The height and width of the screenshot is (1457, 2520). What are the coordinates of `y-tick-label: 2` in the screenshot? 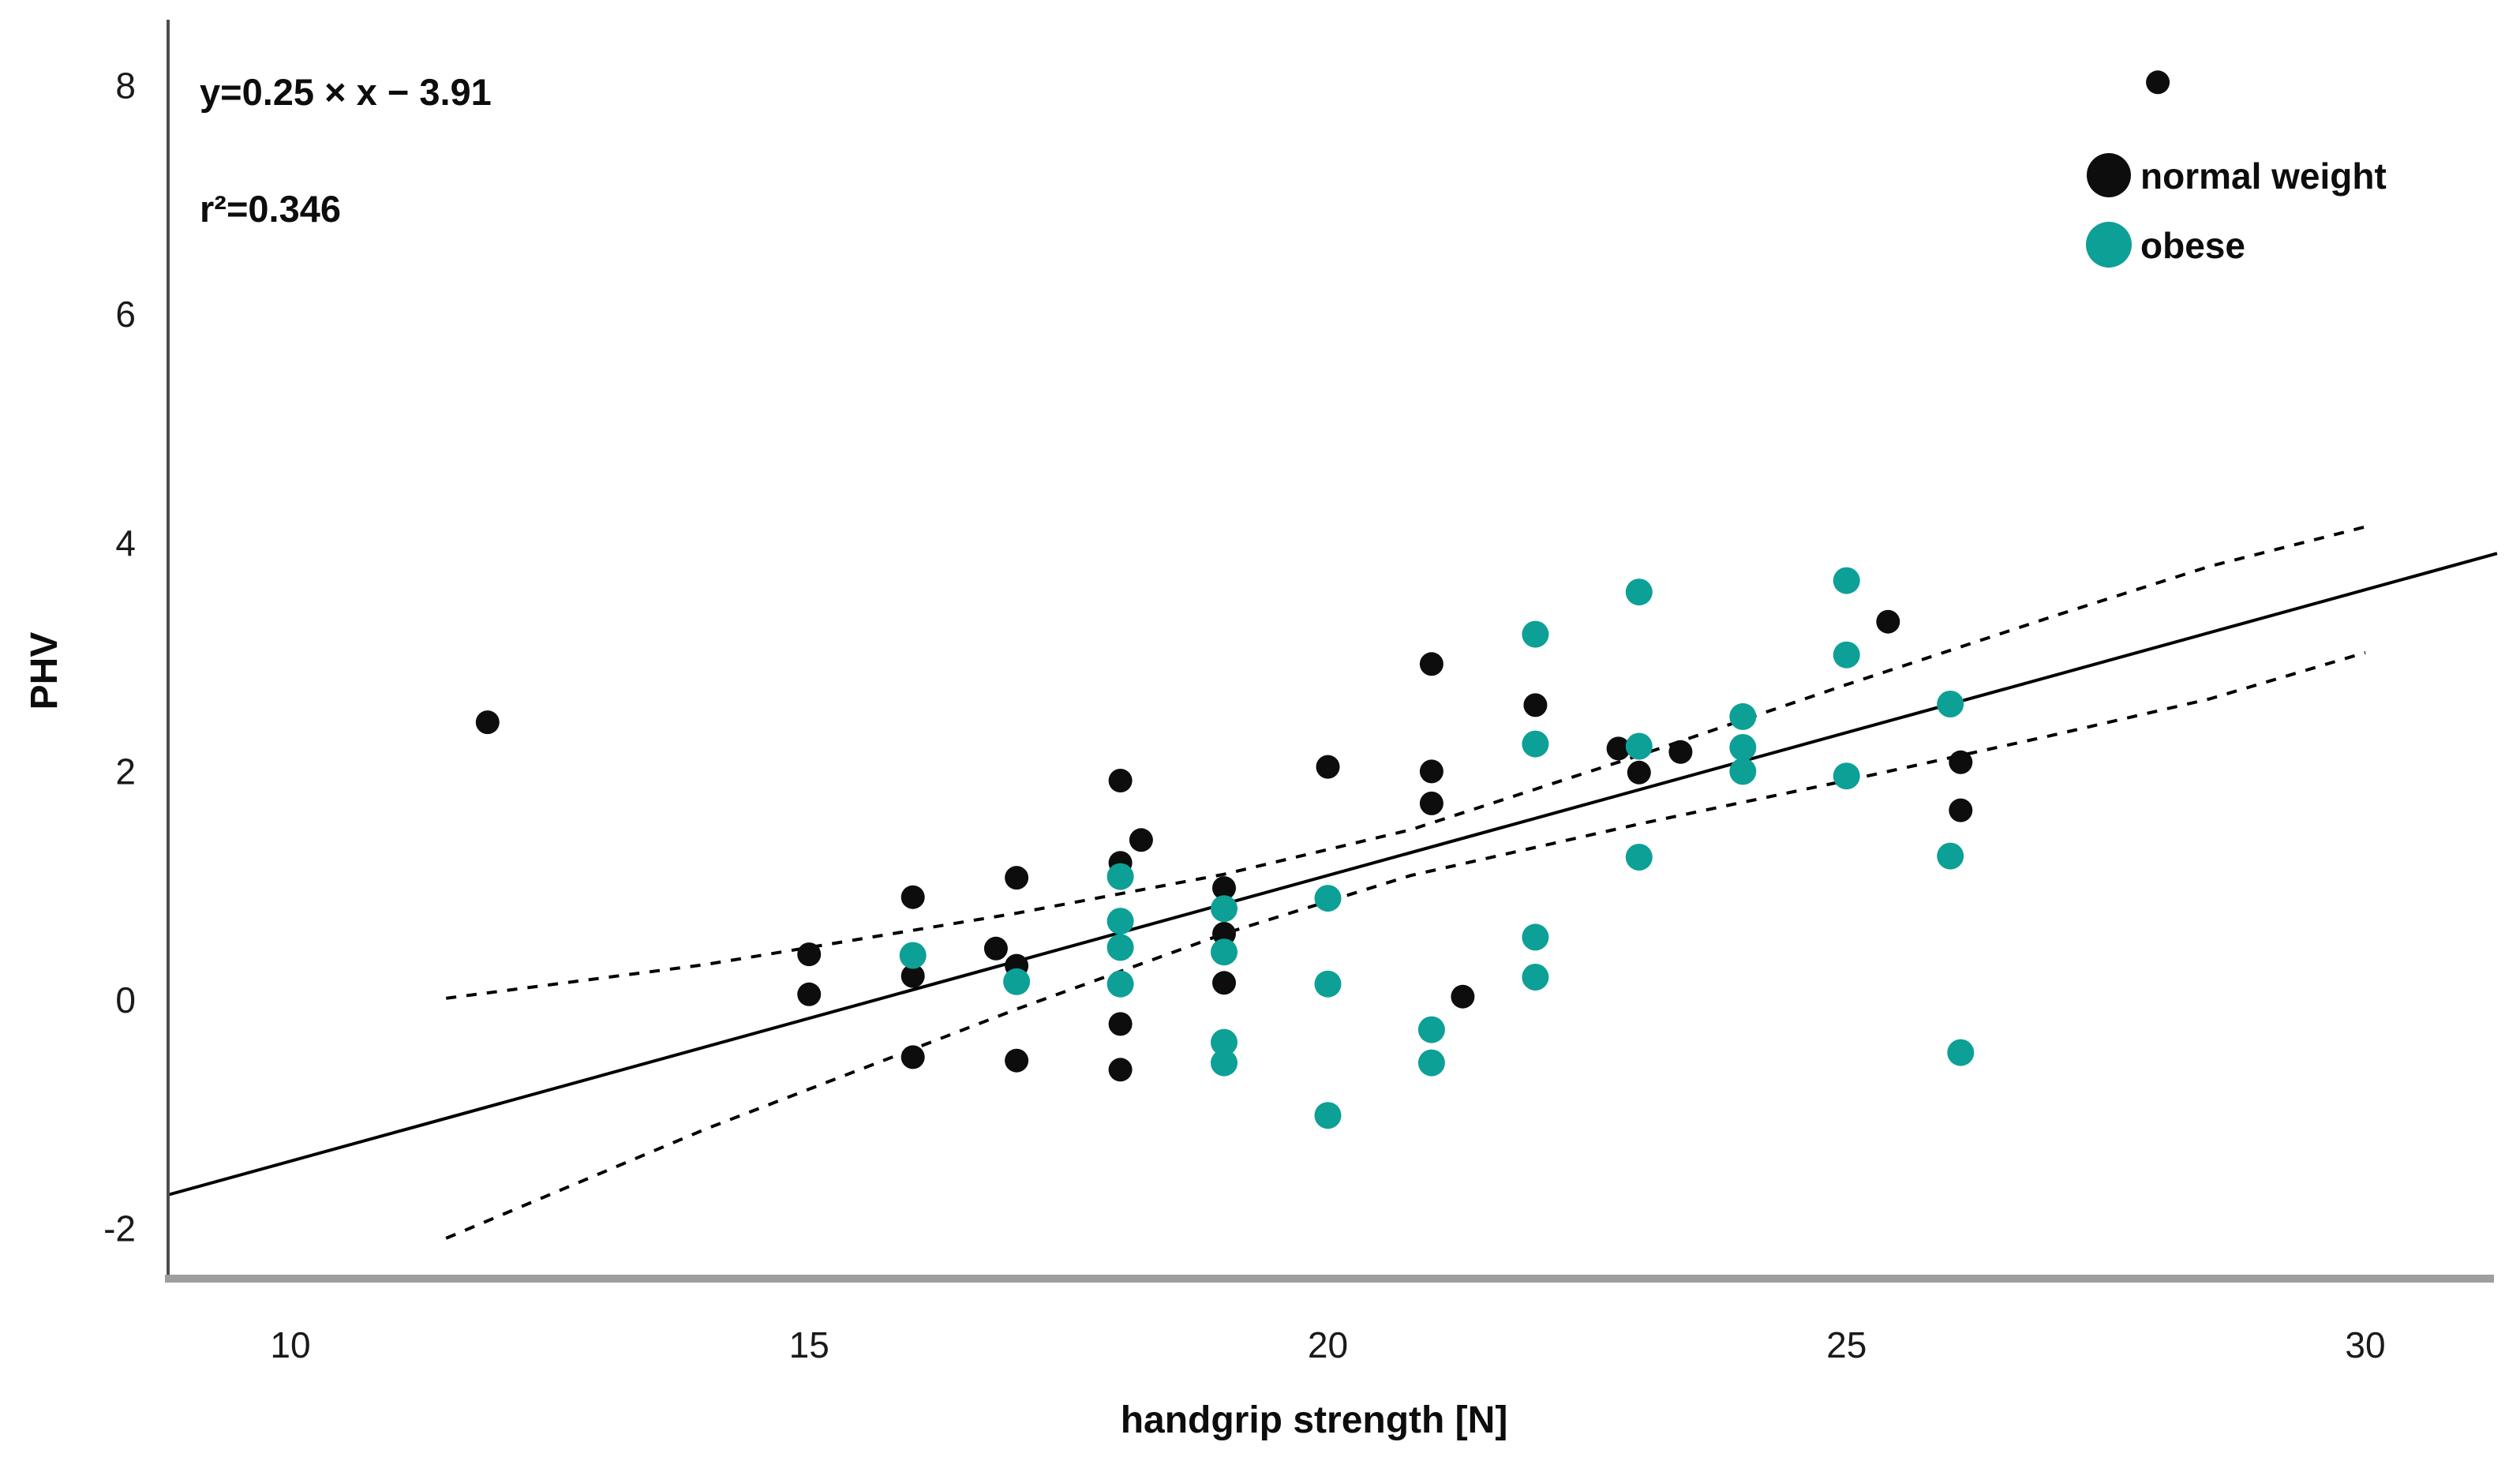 It's located at (125, 771).